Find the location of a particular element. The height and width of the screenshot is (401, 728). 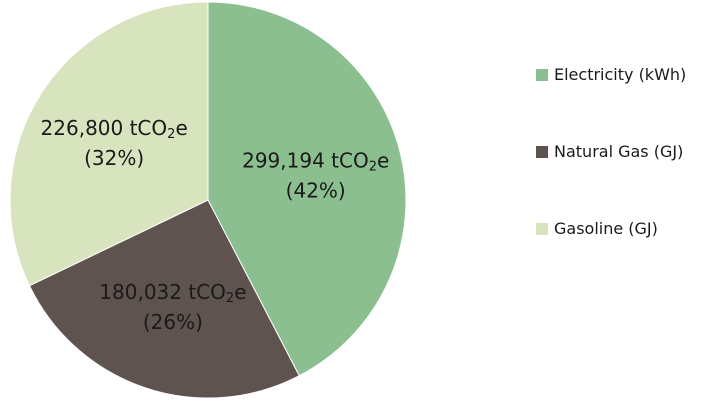

data-label-gasoline: 226,800 tCO2e (32%) is located at coordinates (114, 143).